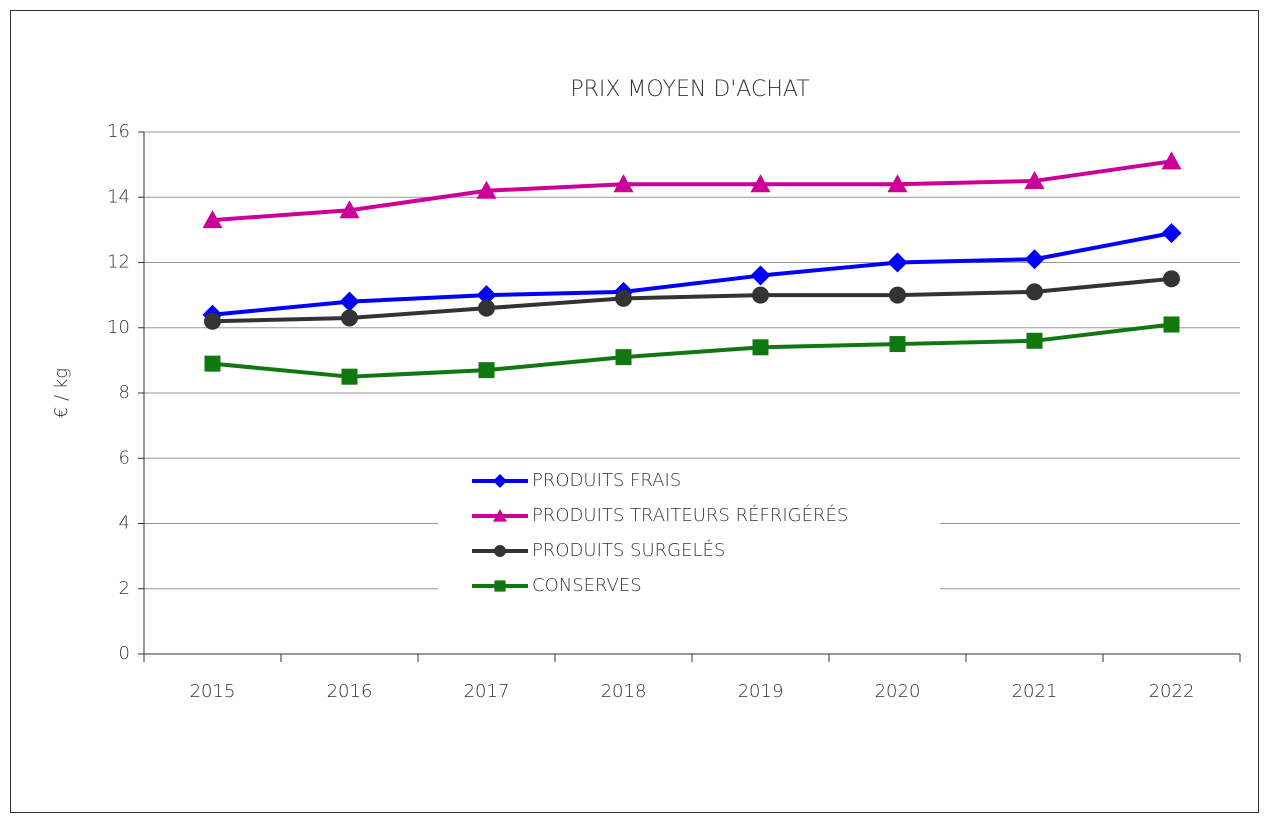 The image size is (1269, 823). I want to click on y-tick-label: 12, so click(118, 262).